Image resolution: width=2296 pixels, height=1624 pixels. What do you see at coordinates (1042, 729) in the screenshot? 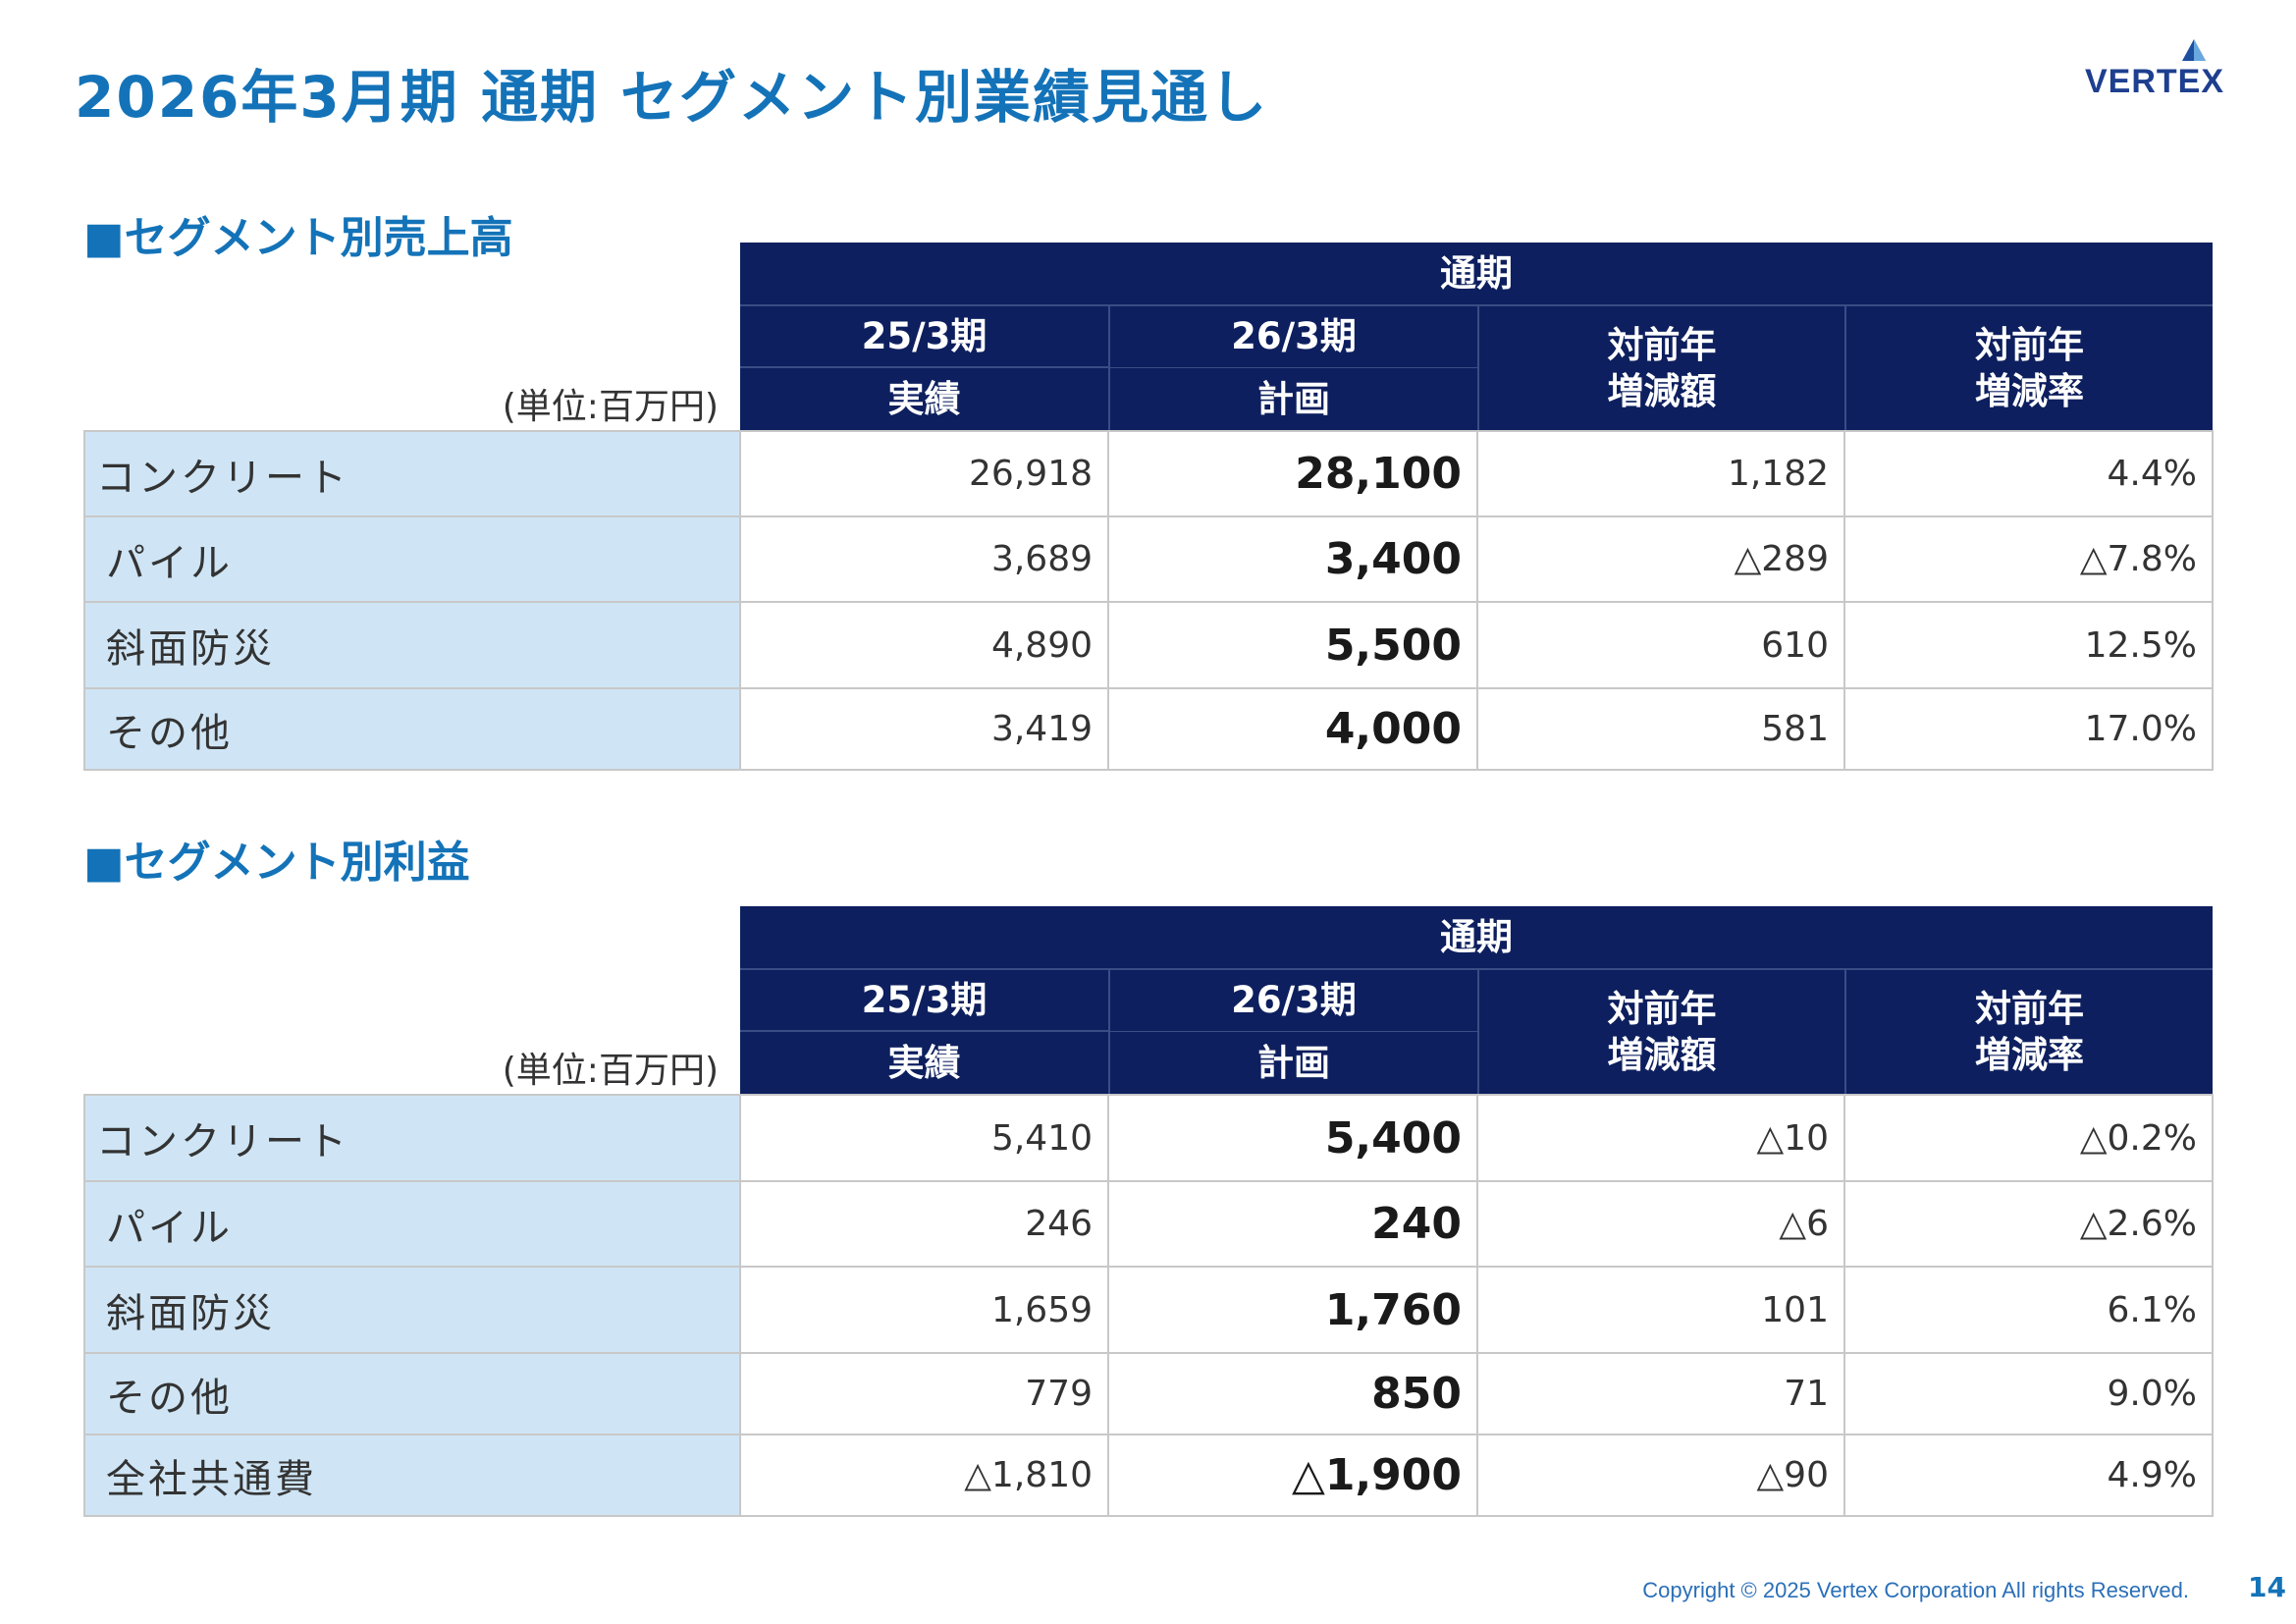
I see `sales-prev-value: 3,419` at bounding box center [1042, 729].